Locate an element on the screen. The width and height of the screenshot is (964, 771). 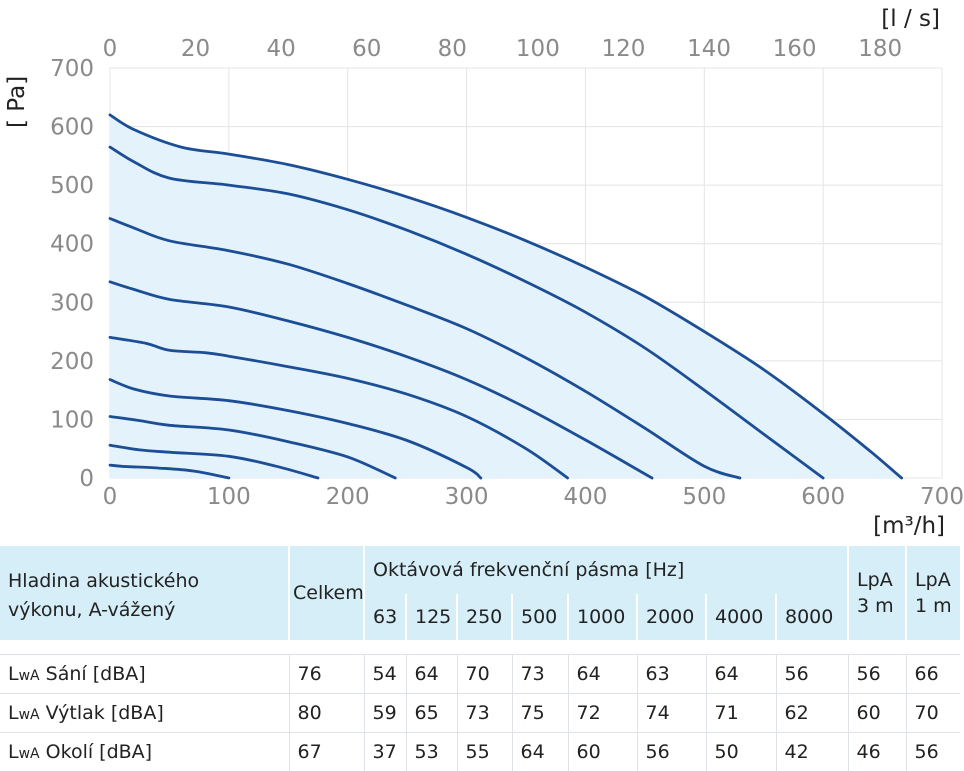
x-top-axis-label: [l / s] is located at coordinates (910, 19).